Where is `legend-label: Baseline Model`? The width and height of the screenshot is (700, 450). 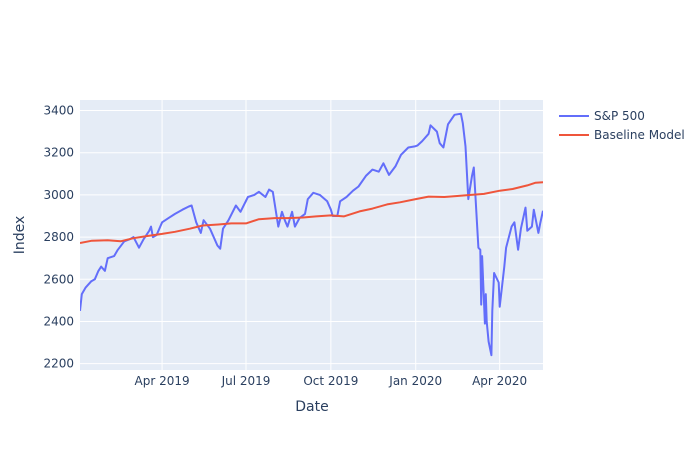 legend-label: Baseline Model is located at coordinates (639, 135).